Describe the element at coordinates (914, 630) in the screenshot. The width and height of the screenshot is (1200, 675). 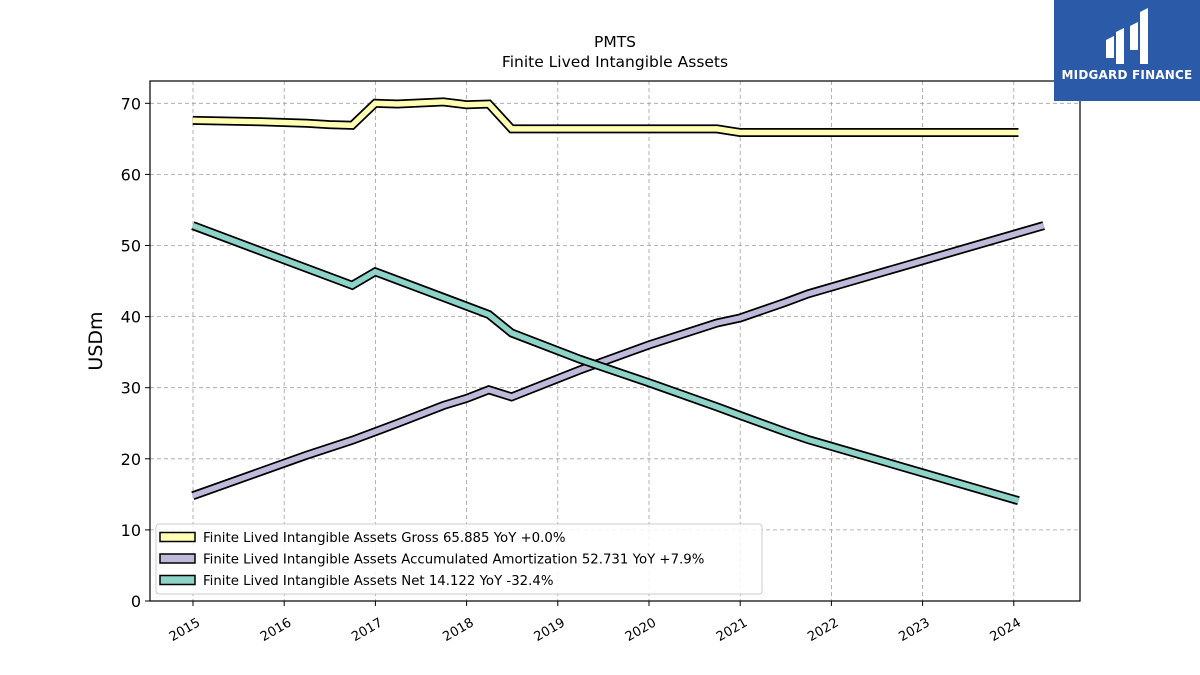
I see `x-tick-label: 2023` at that location.